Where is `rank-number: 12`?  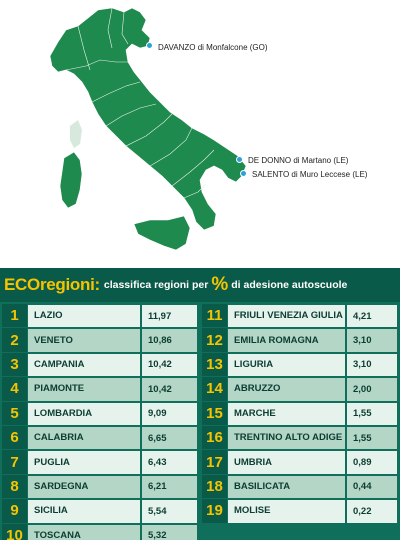 rank-number: 12 is located at coordinates (214, 340).